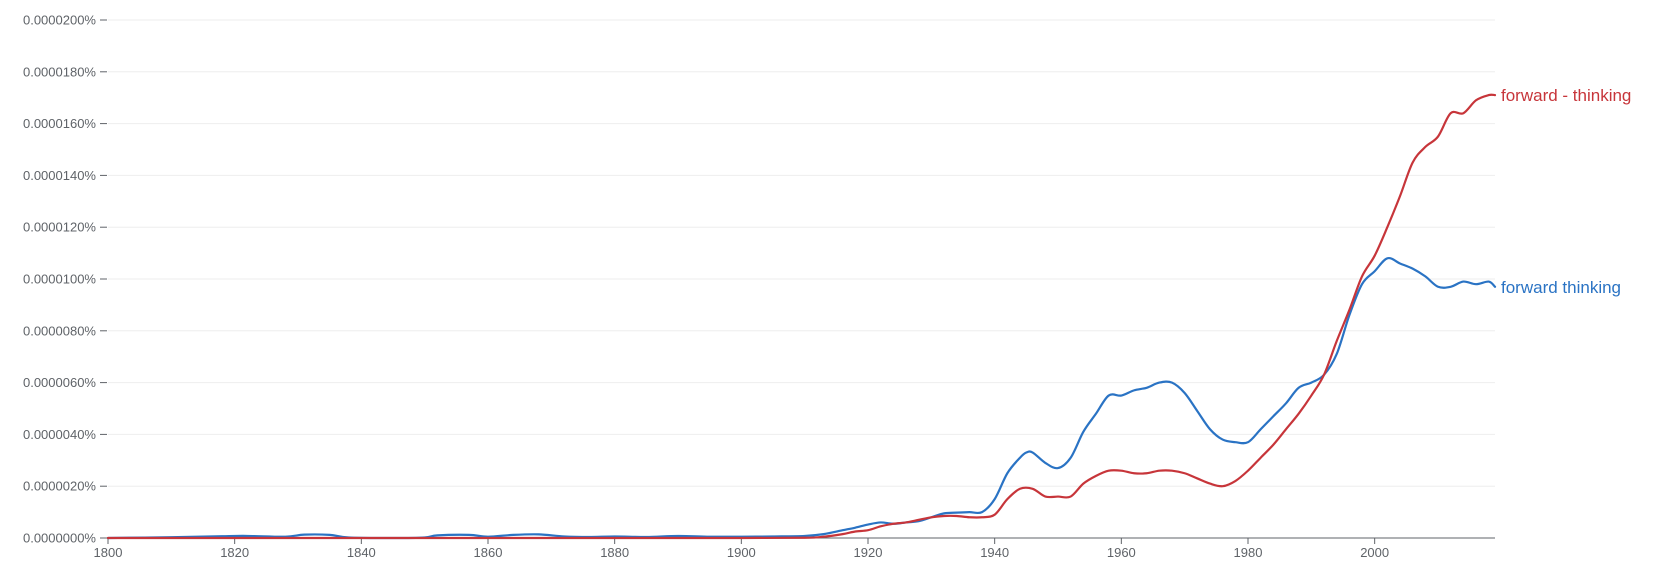  Describe the element at coordinates (59, 330) in the screenshot. I see `y-tick-label: 0.0000080%` at that location.